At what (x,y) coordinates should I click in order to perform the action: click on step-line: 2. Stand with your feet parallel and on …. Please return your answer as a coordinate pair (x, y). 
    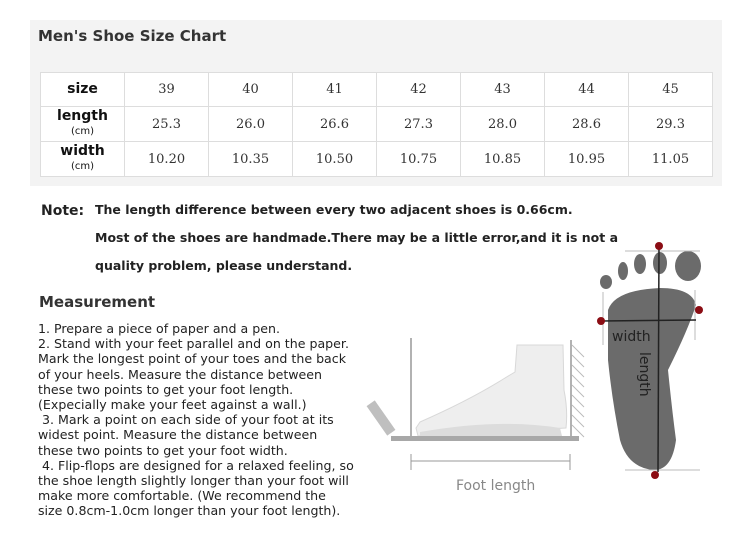
    Looking at the image, I should click on (193, 344).